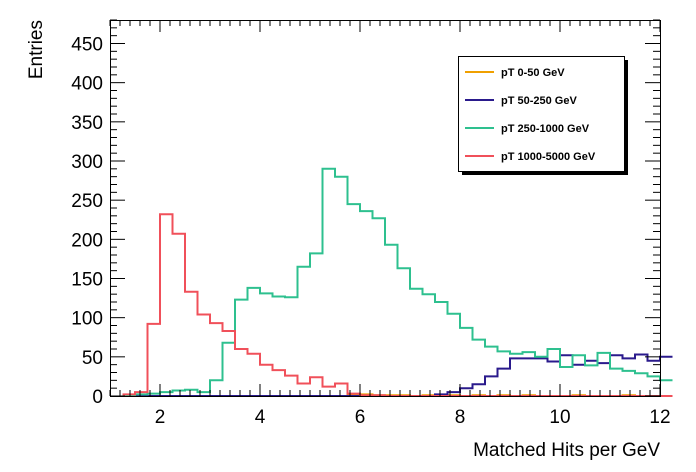 Image resolution: width=696 pixels, height=472 pixels. Describe the element at coordinates (260, 417) in the screenshot. I see `x-tick-label: 4` at that location.